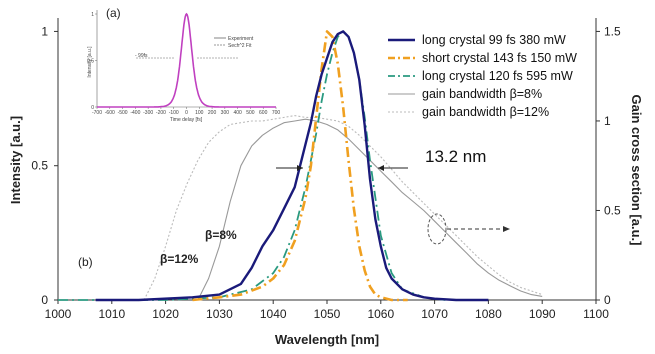  What do you see at coordinates (174, 113) in the screenshot?
I see `inset-x-tick-label: -100` at bounding box center [174, 113].